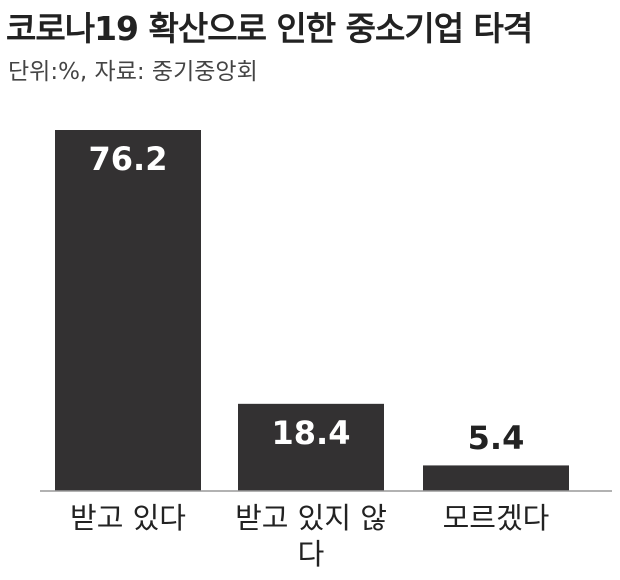 This screenshot has height=580, width=620. What do you see at coordinates (128, 518) in the screenshot?
I see `x-tick-label: 받고 있다` at bounding box center [128, 518].